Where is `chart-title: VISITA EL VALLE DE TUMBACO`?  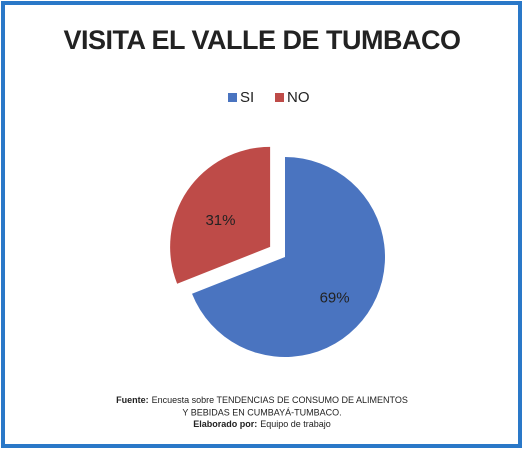 chart-title: VISITA EL VALLE DE TUMBACO is located at coordinates (261, 40).